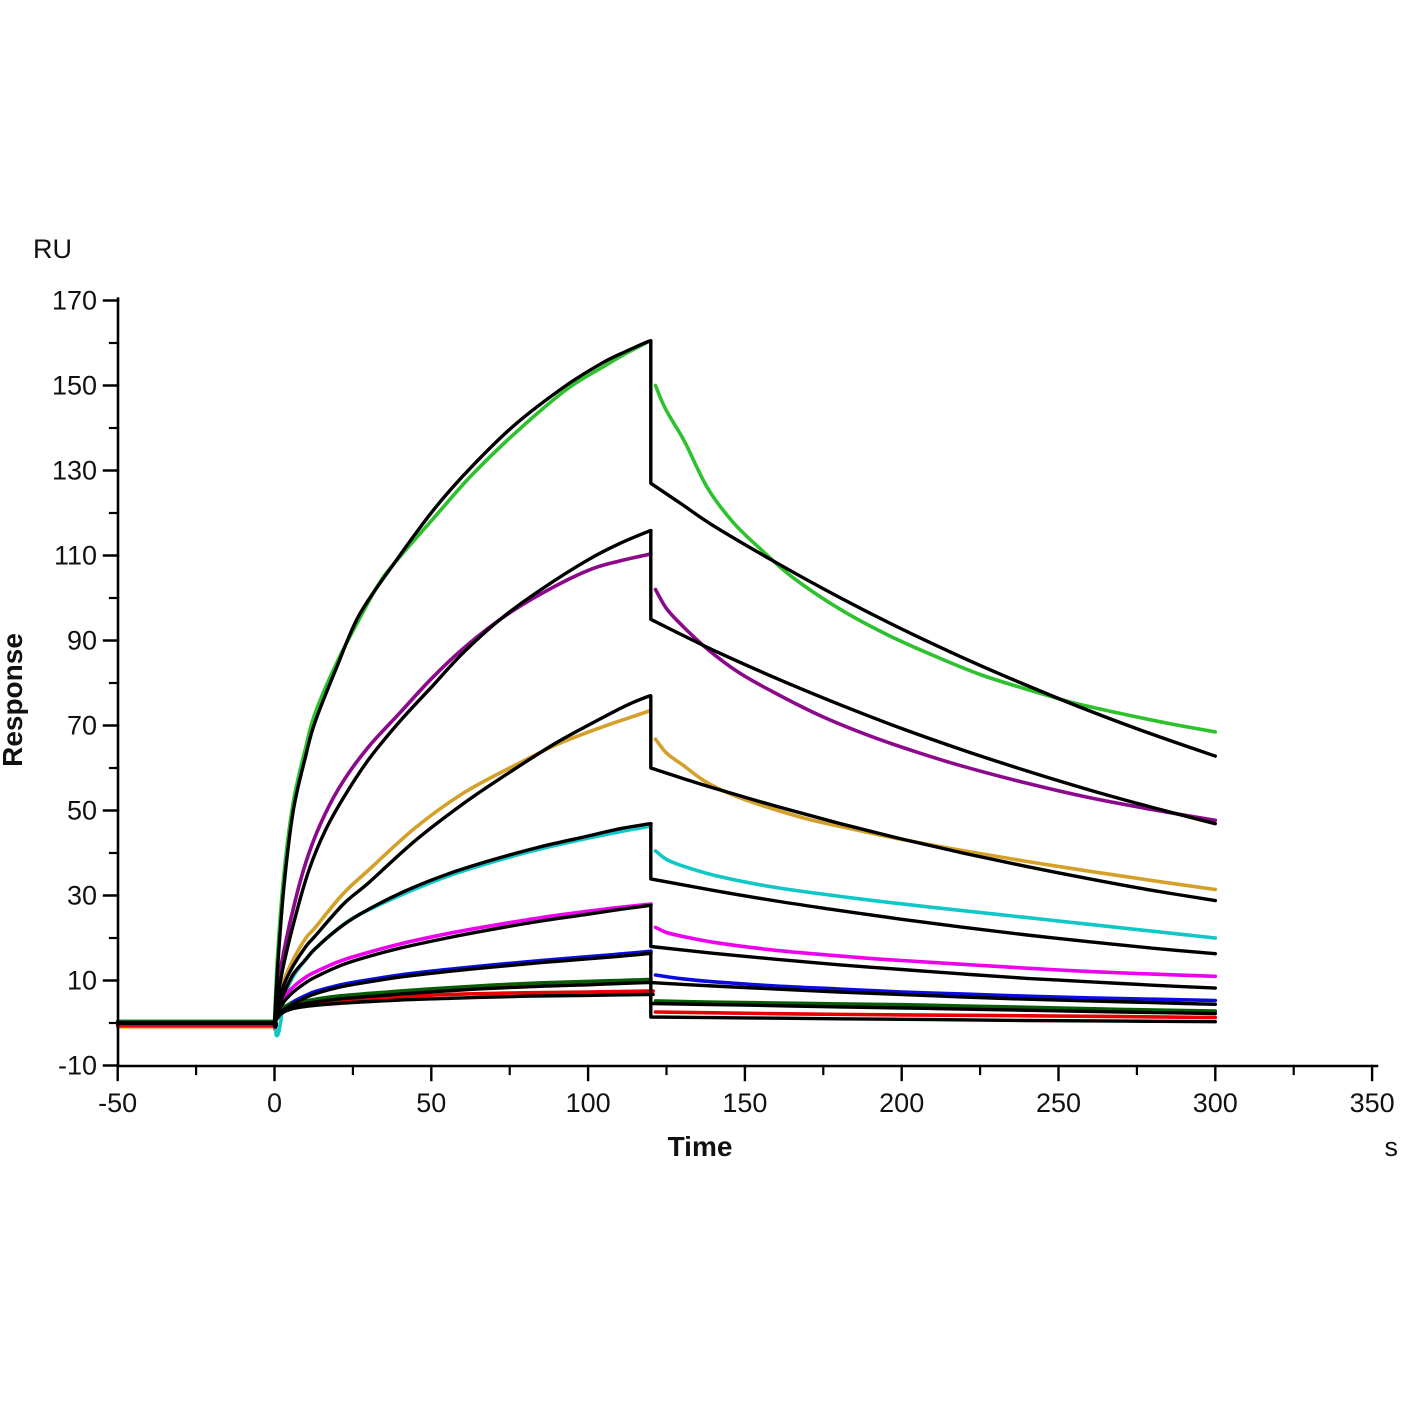 This screenshot has height=1401, width=1401. Describe the element at coordinates (901, 1103) in the screenshot. I see `x-tick-label-200: 200` at that location.